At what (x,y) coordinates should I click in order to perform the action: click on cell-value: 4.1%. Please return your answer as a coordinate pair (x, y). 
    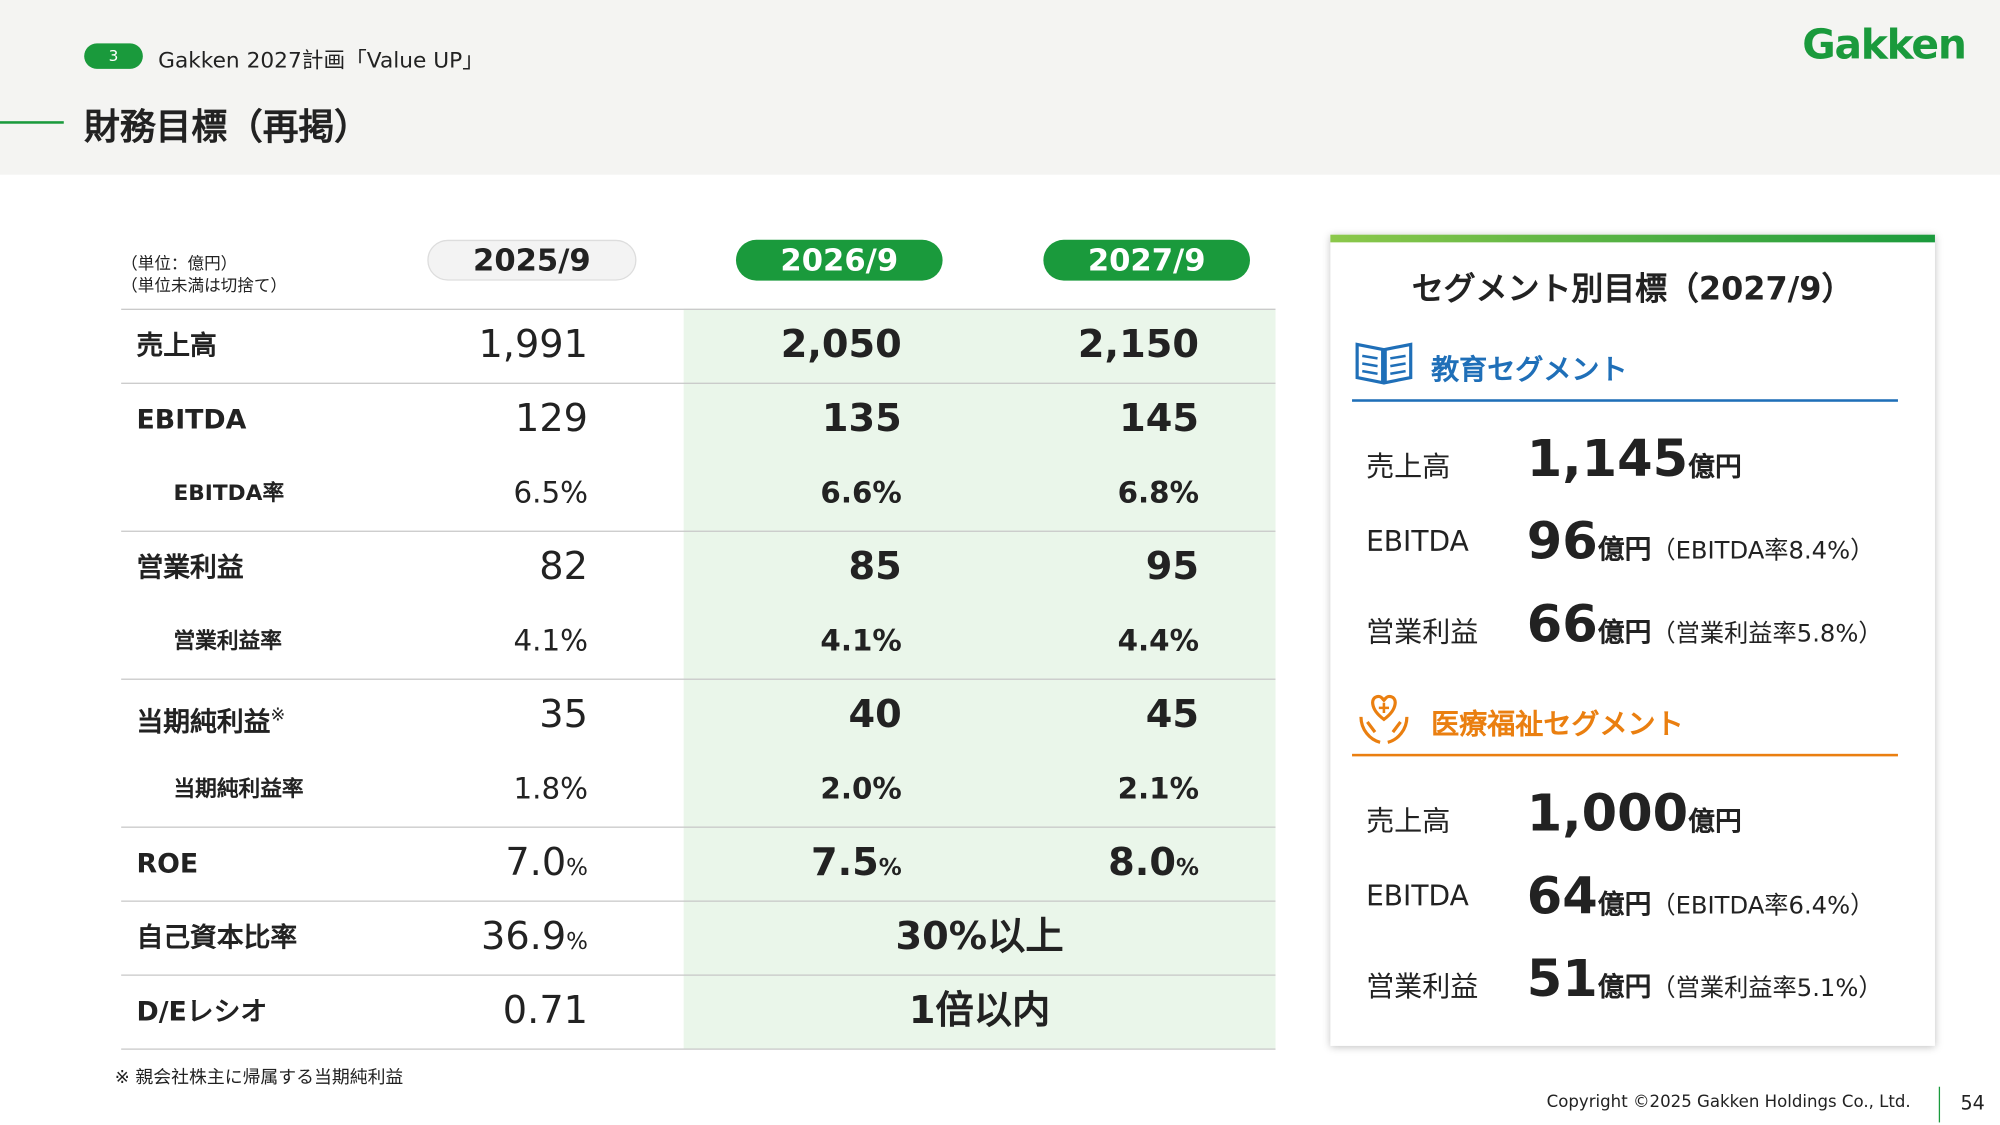
    Looking at the image, I should click on (551, 641).